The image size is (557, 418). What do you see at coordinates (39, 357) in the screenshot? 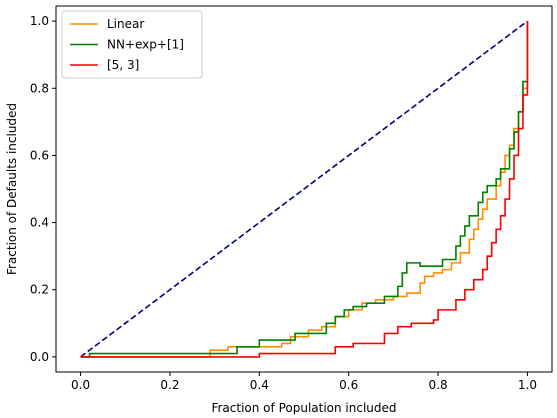
I see `y-tick-label: 0.0` at bounding box center [39, 357].